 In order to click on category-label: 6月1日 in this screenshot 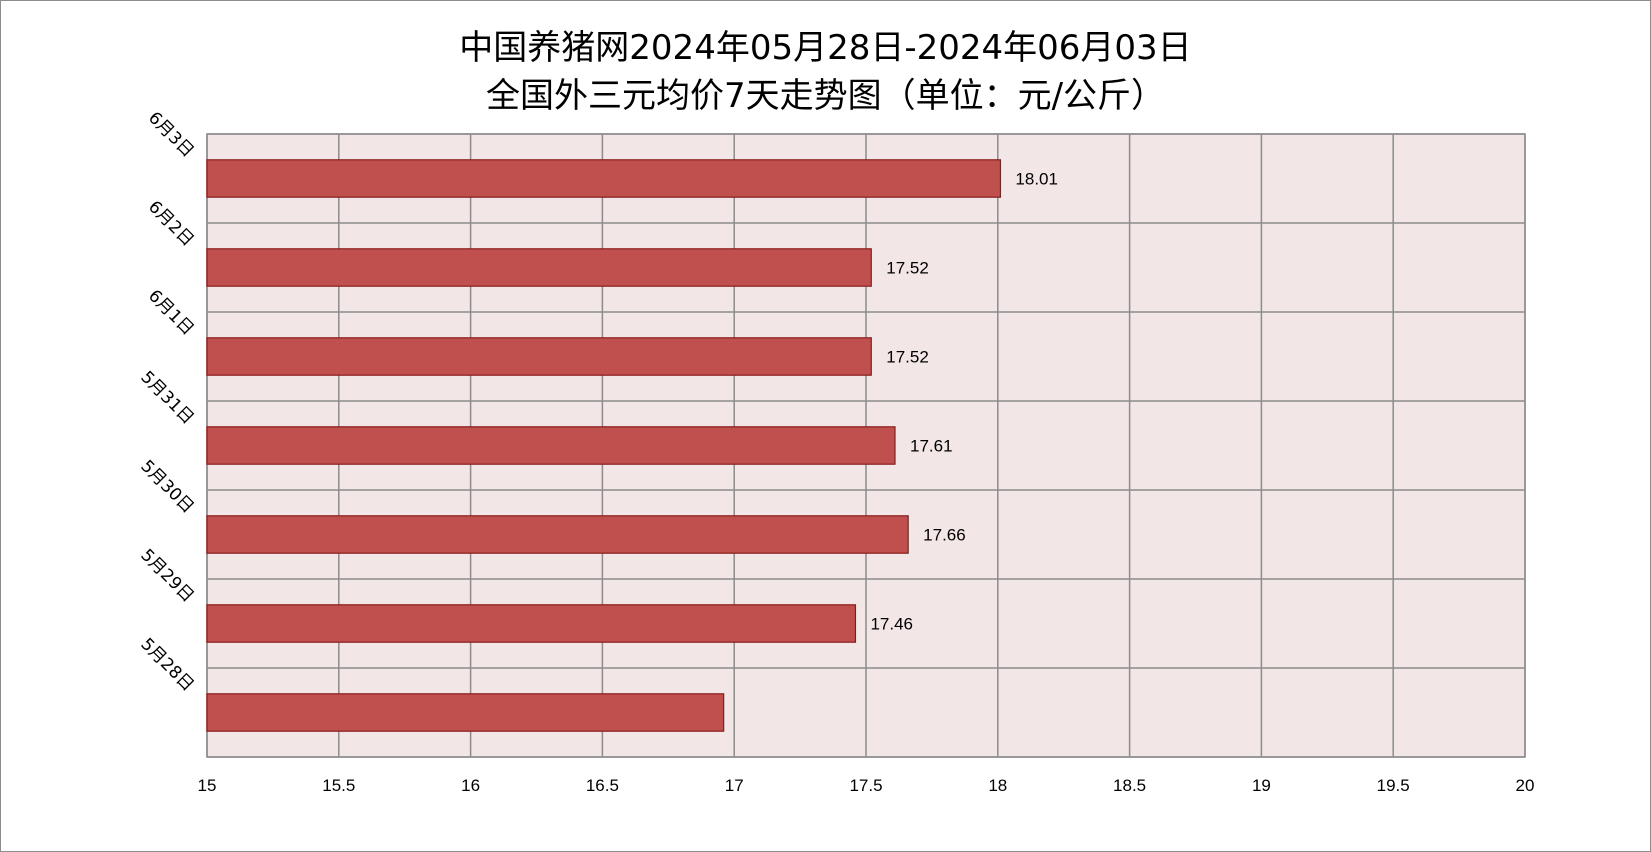, I will do `click(170, 312)`.